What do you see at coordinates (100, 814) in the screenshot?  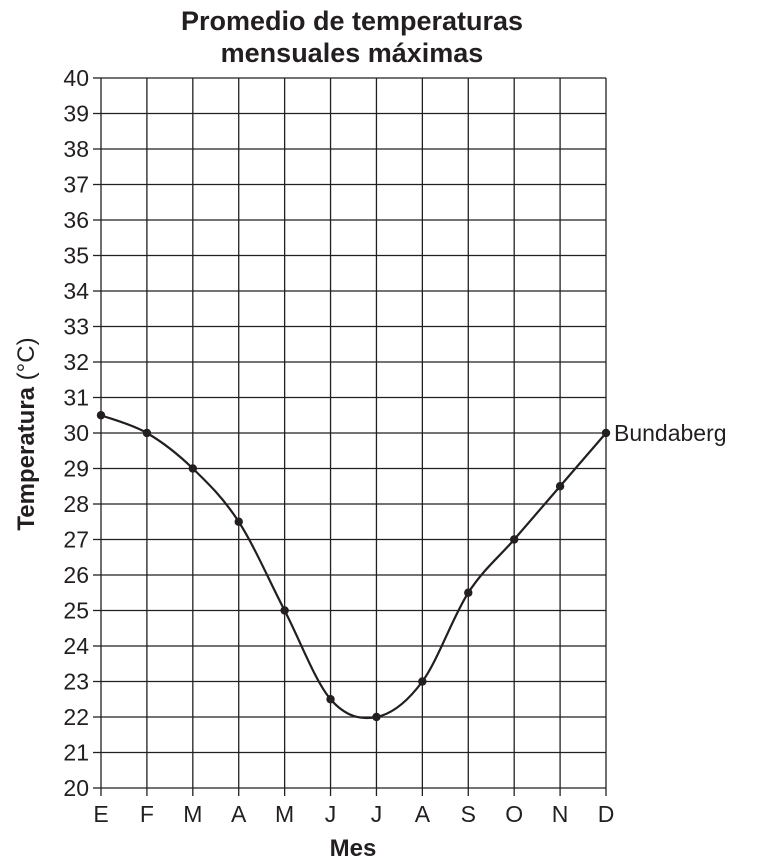 I see `x-tick-label: E` at bounding box center [100, 814].